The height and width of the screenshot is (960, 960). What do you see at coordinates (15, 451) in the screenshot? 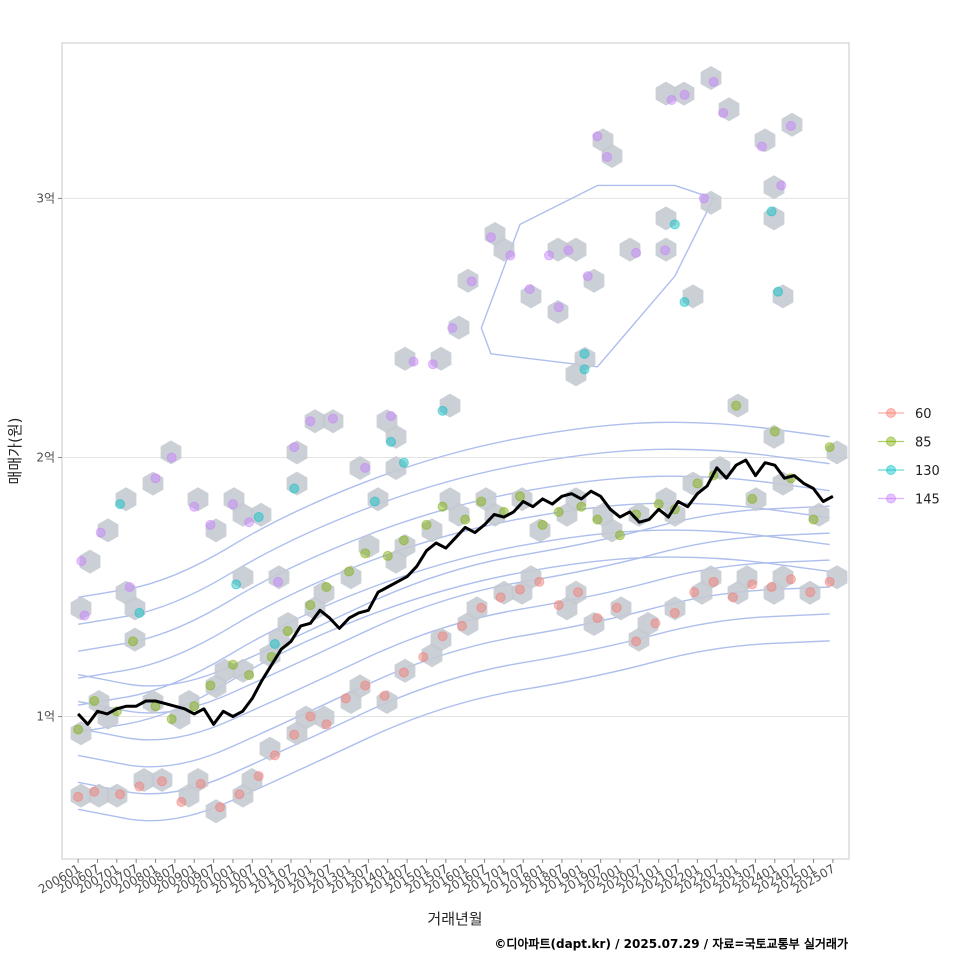
I see `y-axis-title: 매매가(원)` at bounding box center [15, 451].